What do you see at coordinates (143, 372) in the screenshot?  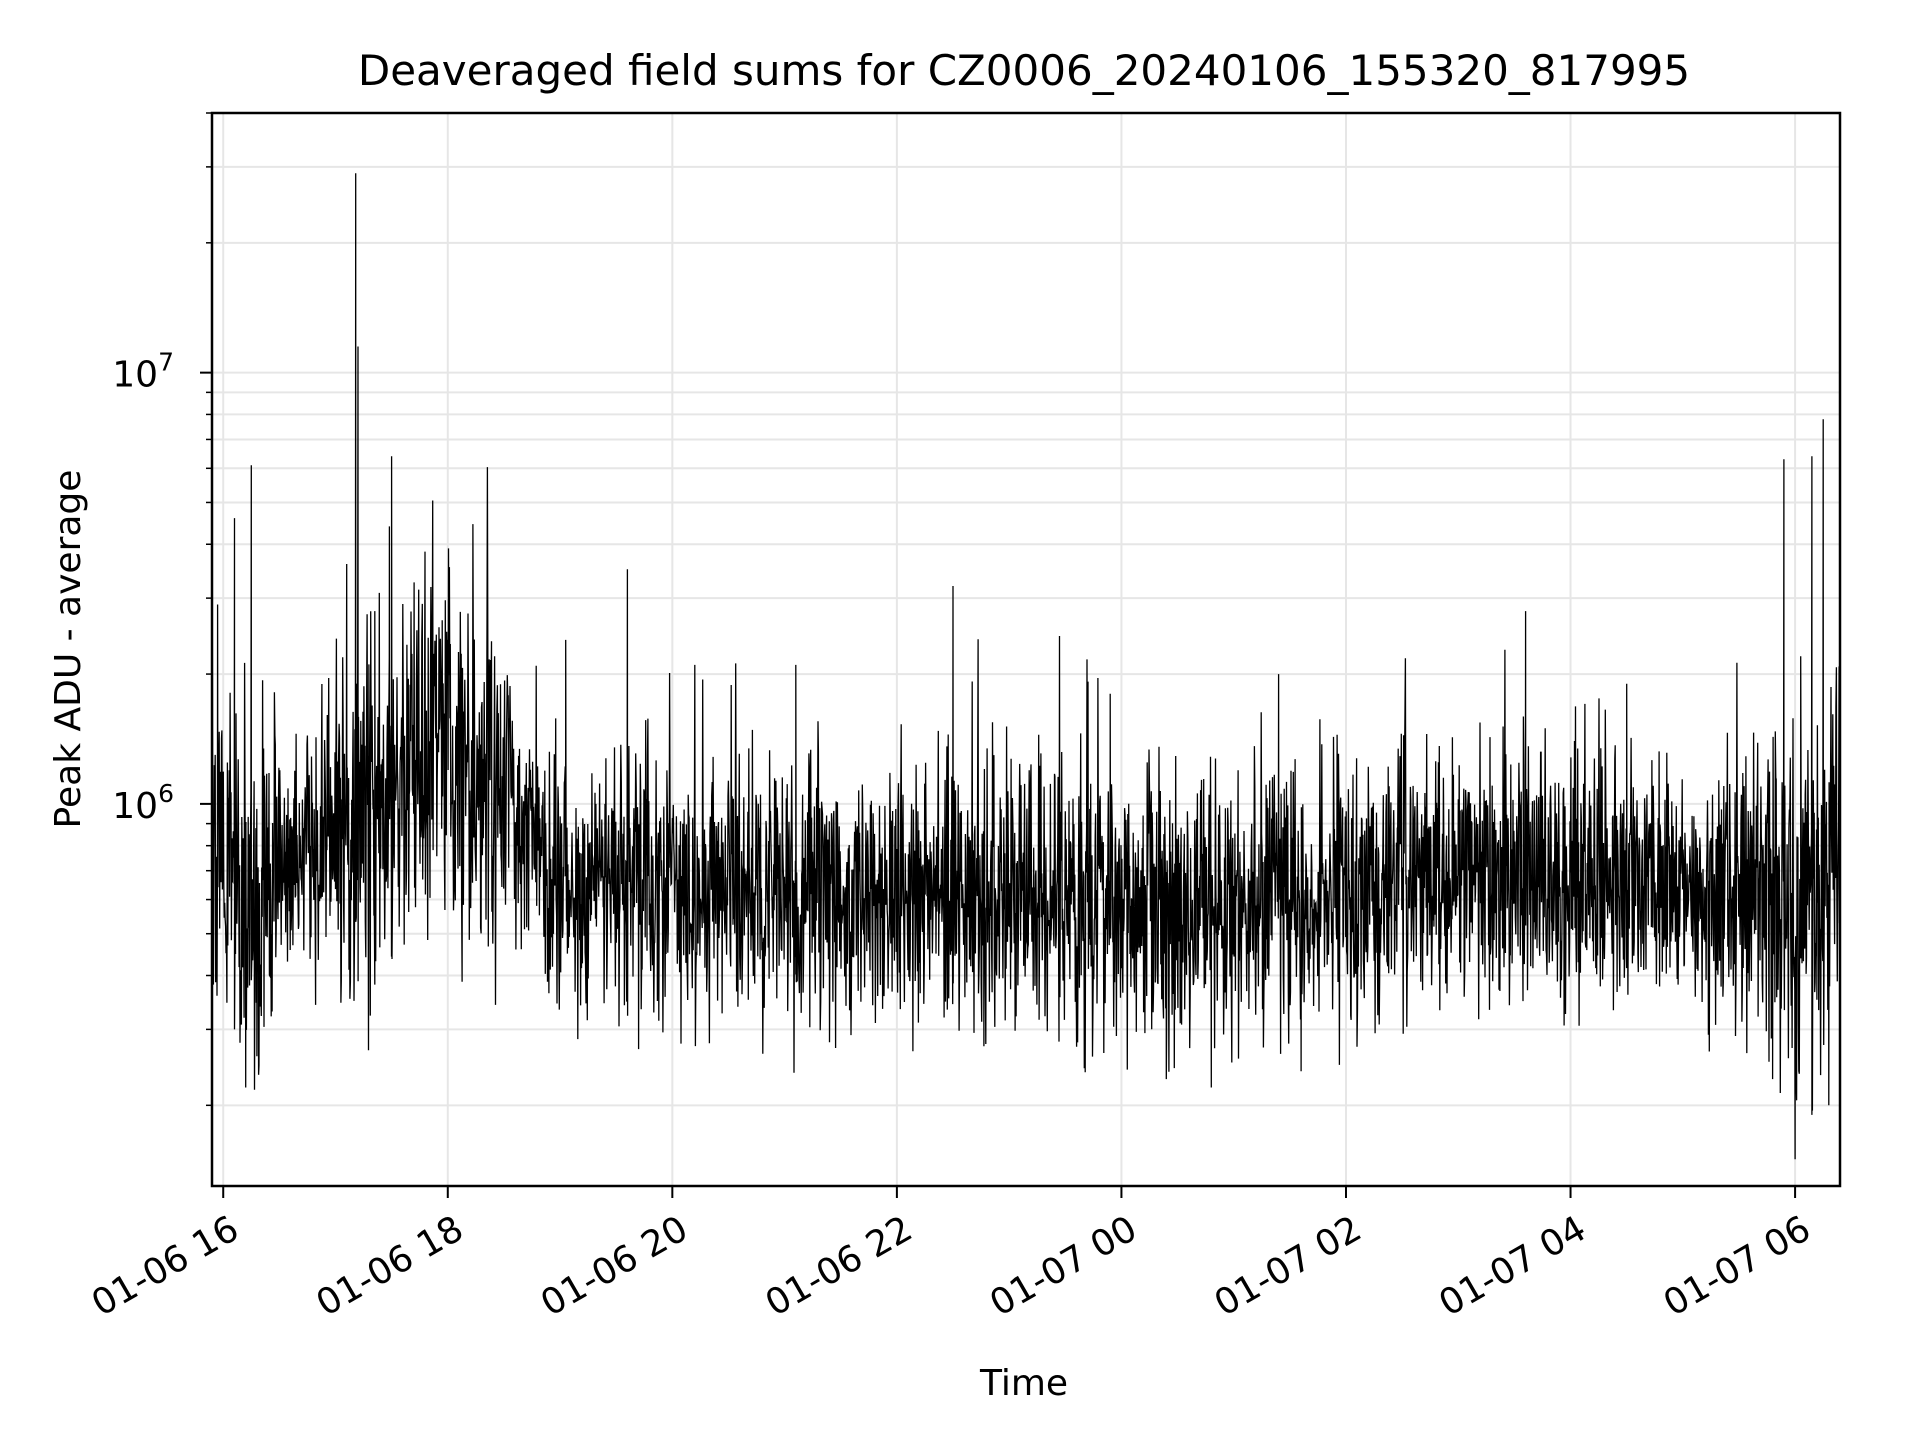 I see `y-tick-label: 10⁷` at bounding box center [143, 372].